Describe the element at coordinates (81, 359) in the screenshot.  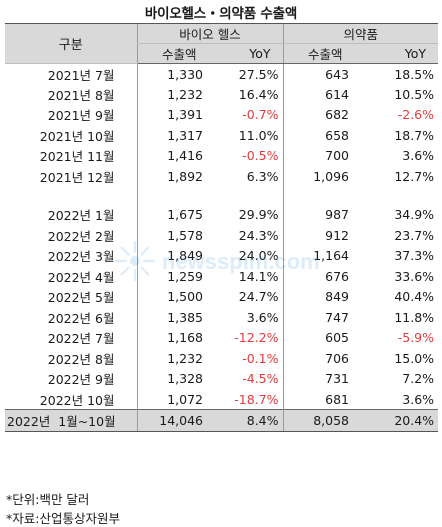
I see `row-label: 2022년 8월` at that location.